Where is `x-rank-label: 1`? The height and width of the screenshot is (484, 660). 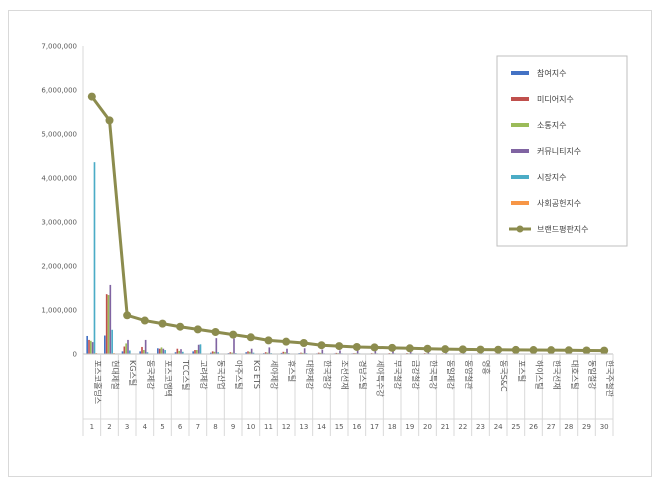 x-rank-label: 1 is located at coordinates (92, 427).